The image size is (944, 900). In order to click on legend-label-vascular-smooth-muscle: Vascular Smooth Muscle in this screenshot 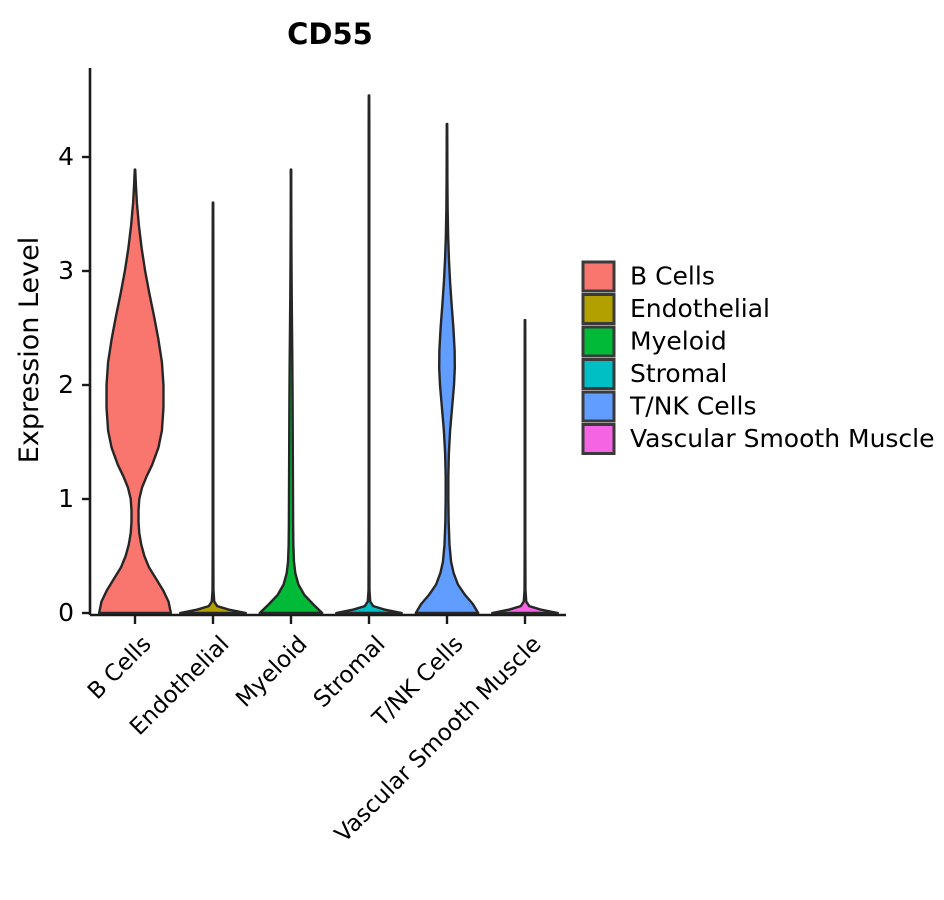, I will do `click(782, 438)`.